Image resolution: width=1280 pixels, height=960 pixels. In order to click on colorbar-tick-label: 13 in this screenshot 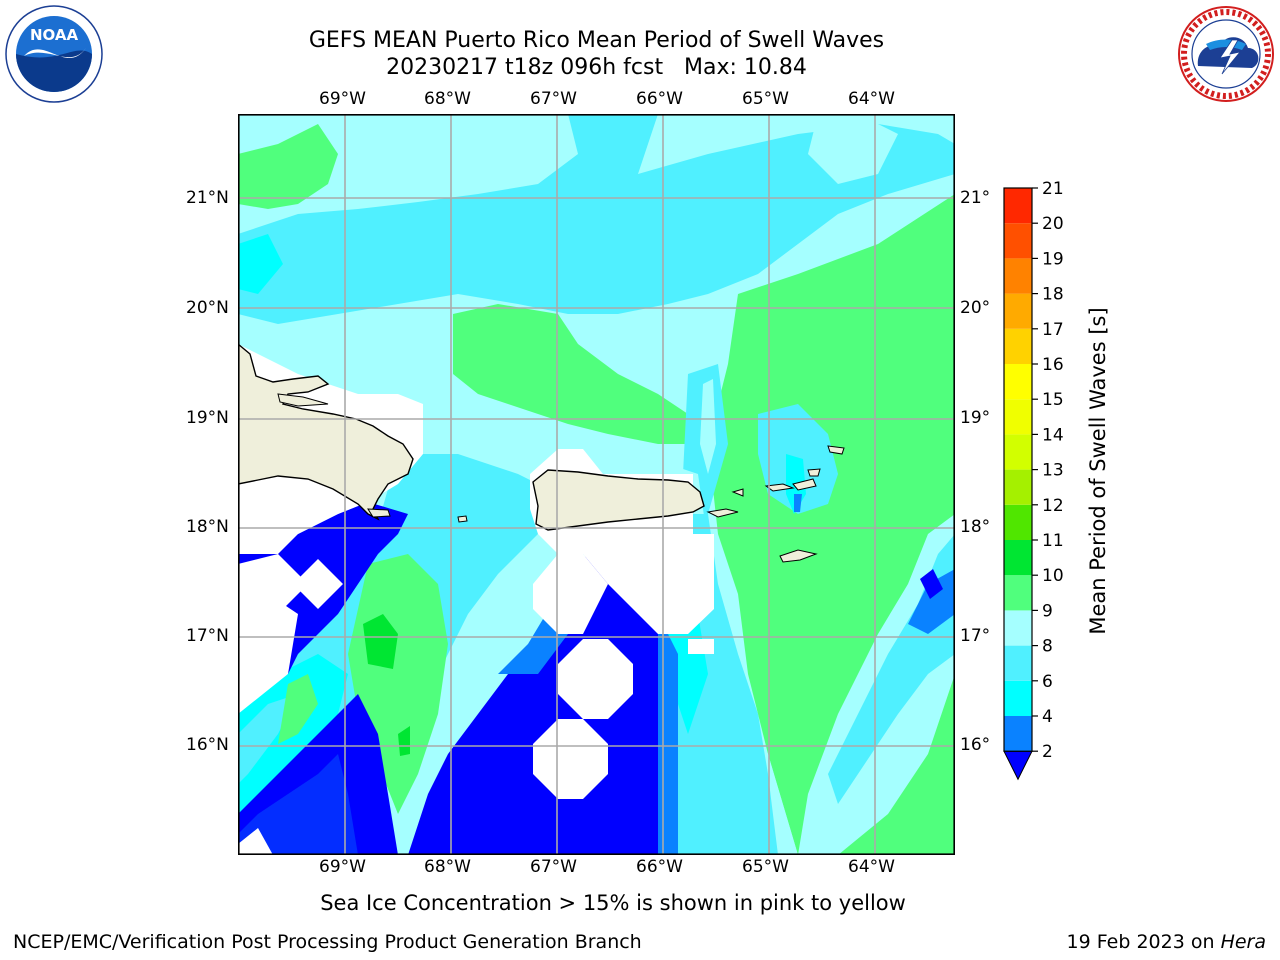, I will do `click(1053, 471)`.